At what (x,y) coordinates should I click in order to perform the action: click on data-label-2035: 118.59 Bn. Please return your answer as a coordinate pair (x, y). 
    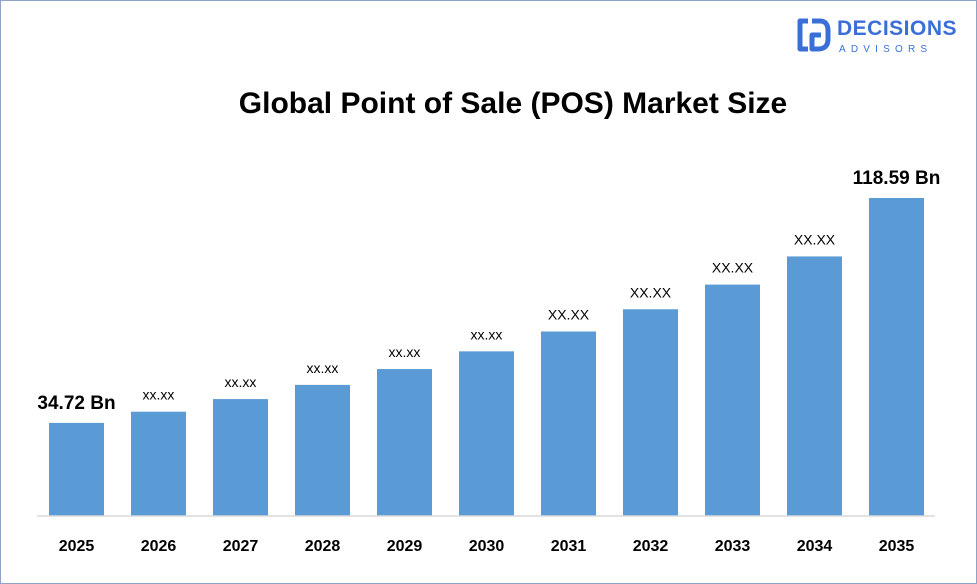
    Looking at the image, I should click on (897, 178).